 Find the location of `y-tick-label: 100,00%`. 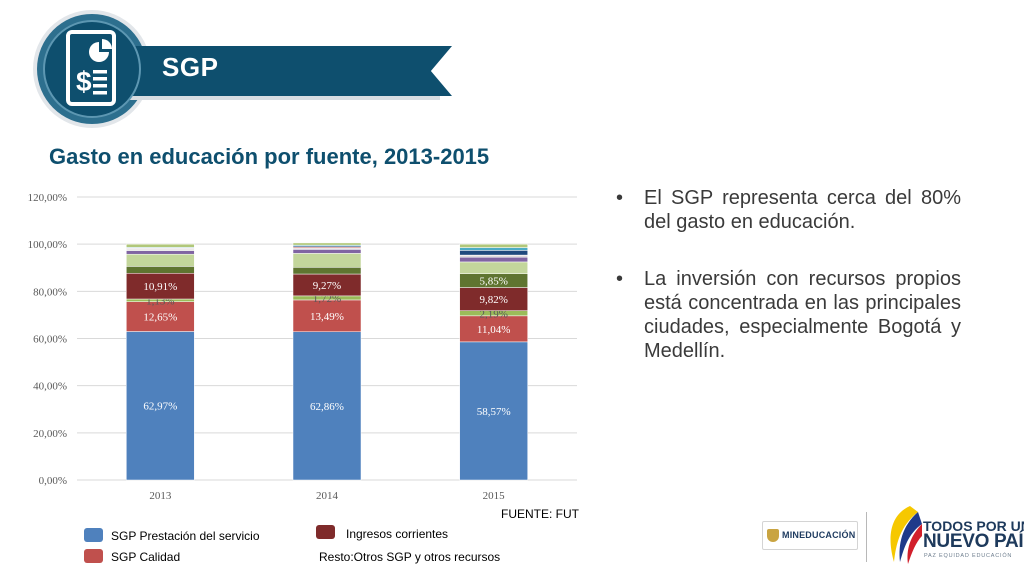

y-tick-label: 100,00% is located at coordinates (47, 245).